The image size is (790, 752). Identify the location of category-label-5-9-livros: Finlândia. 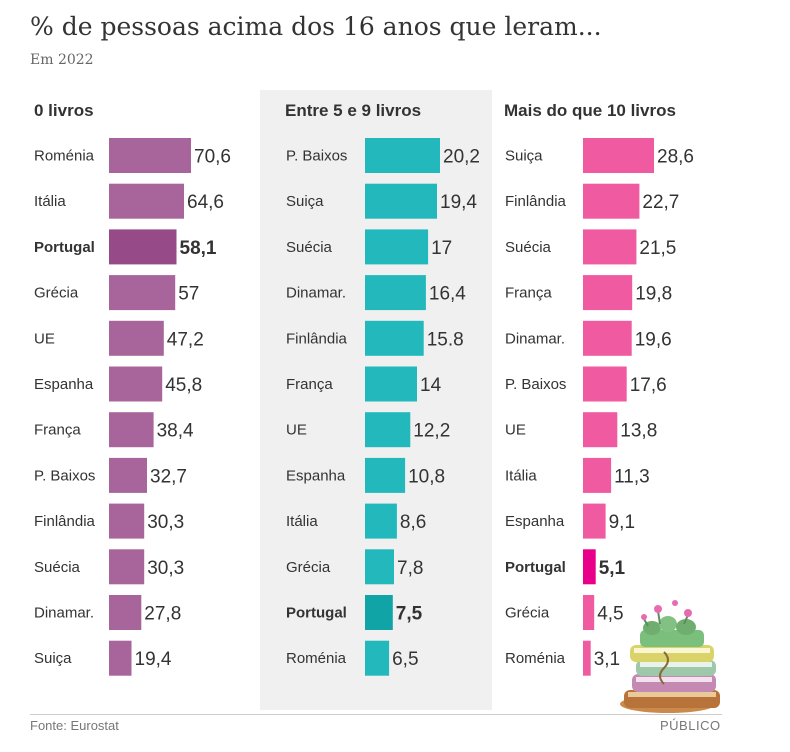
(317, 338).